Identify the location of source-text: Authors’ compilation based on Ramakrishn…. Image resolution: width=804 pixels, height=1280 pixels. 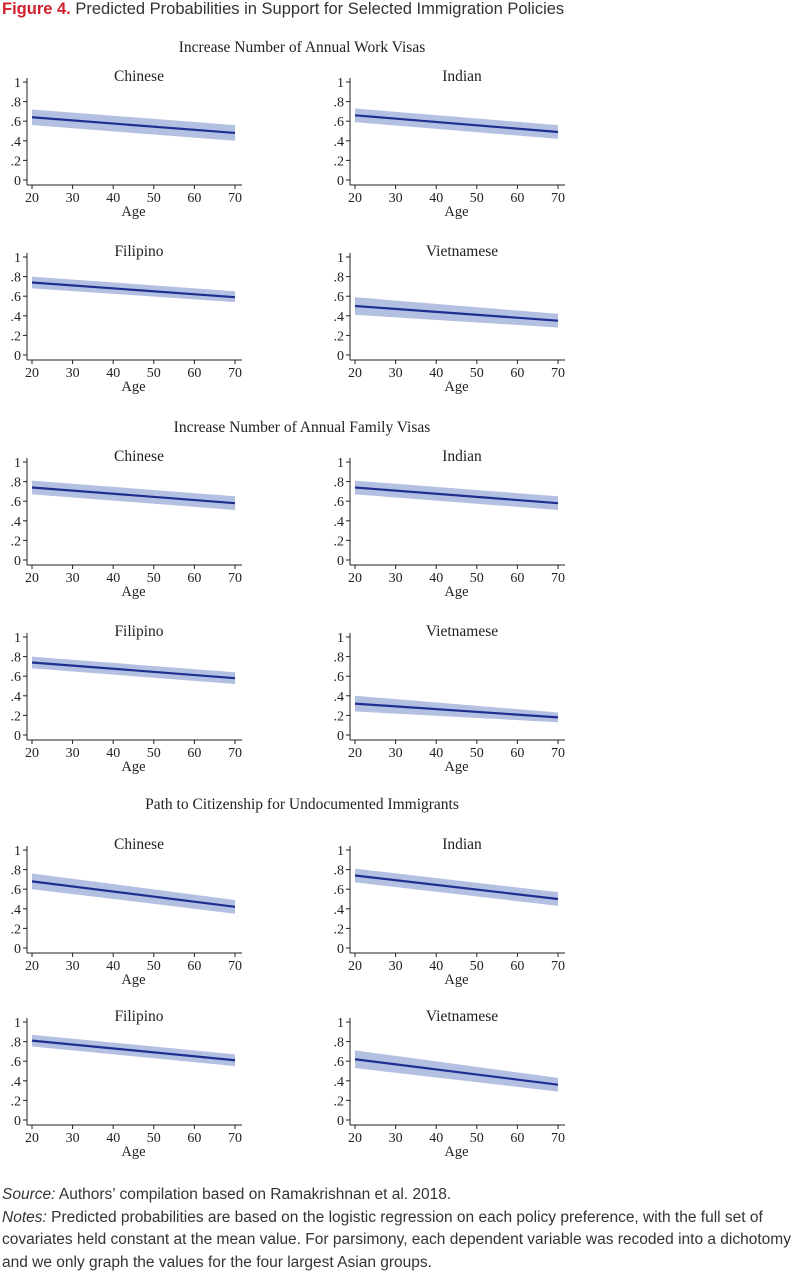
(253, 1194).